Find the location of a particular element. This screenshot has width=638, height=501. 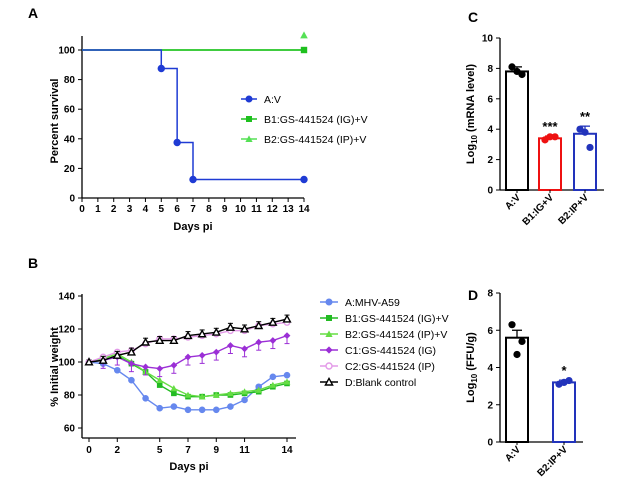

panel-label-c: C is located at coordinates (473, 17).